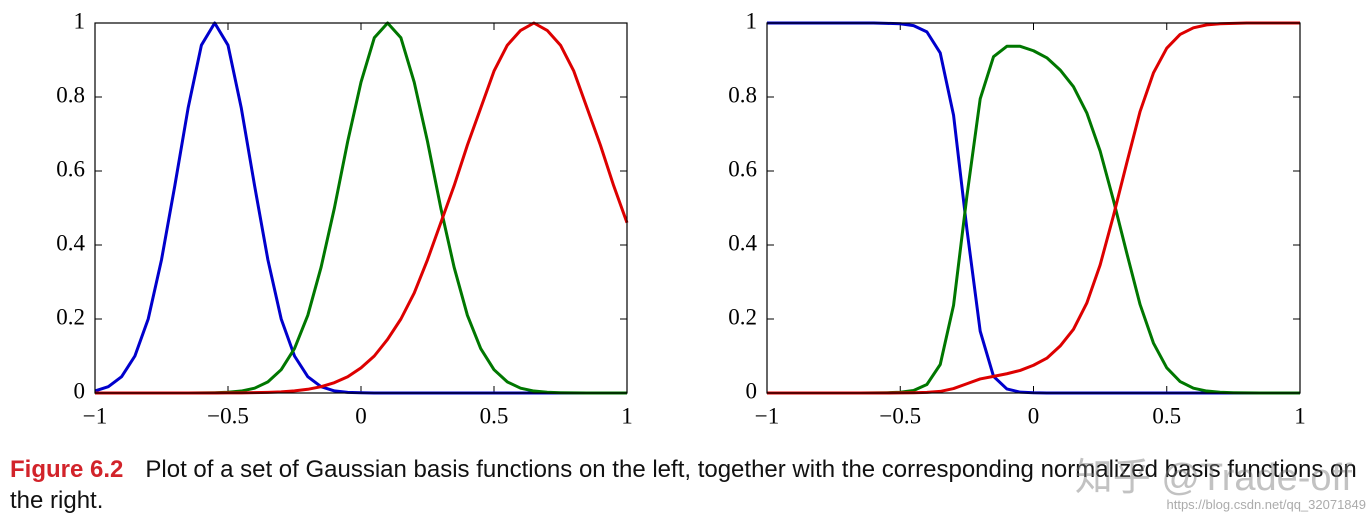 The image size is (1372, 523). Describe the element at coordinates (1213, 478) in the screenshot. I see `watermark: 知乎 @Trade-off` at that location.